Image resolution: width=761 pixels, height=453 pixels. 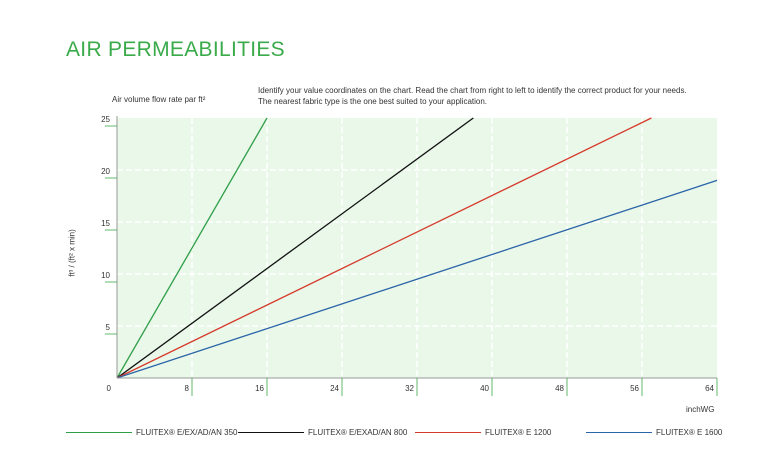 I want to click on x-tick-label: 8, so click(x=187, y=388).